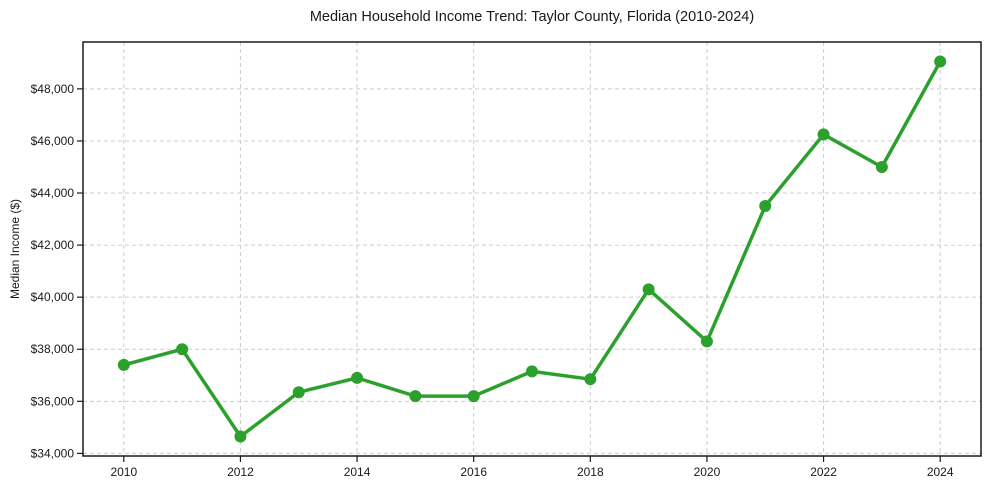 The width and height of the screenshot is (989, 490). Describe the element at coordinates (182, 349) in the screenshot. I see `data-point-2011` at that location.